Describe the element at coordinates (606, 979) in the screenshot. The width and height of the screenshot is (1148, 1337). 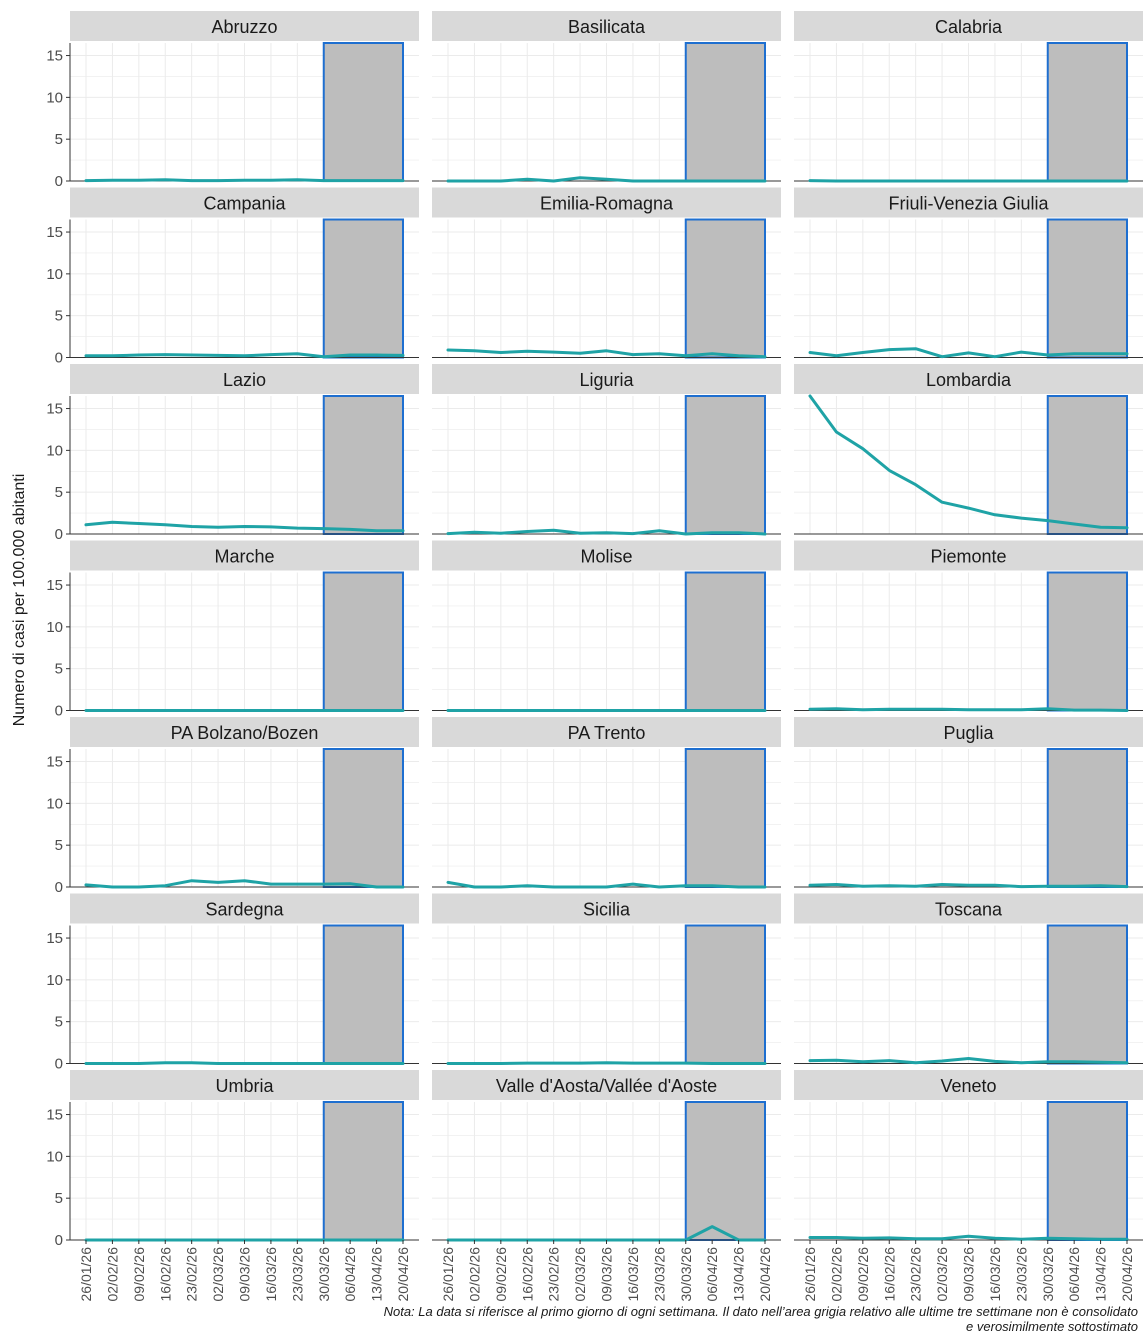
I see `panel-sicilia: Sicilia` at that location.